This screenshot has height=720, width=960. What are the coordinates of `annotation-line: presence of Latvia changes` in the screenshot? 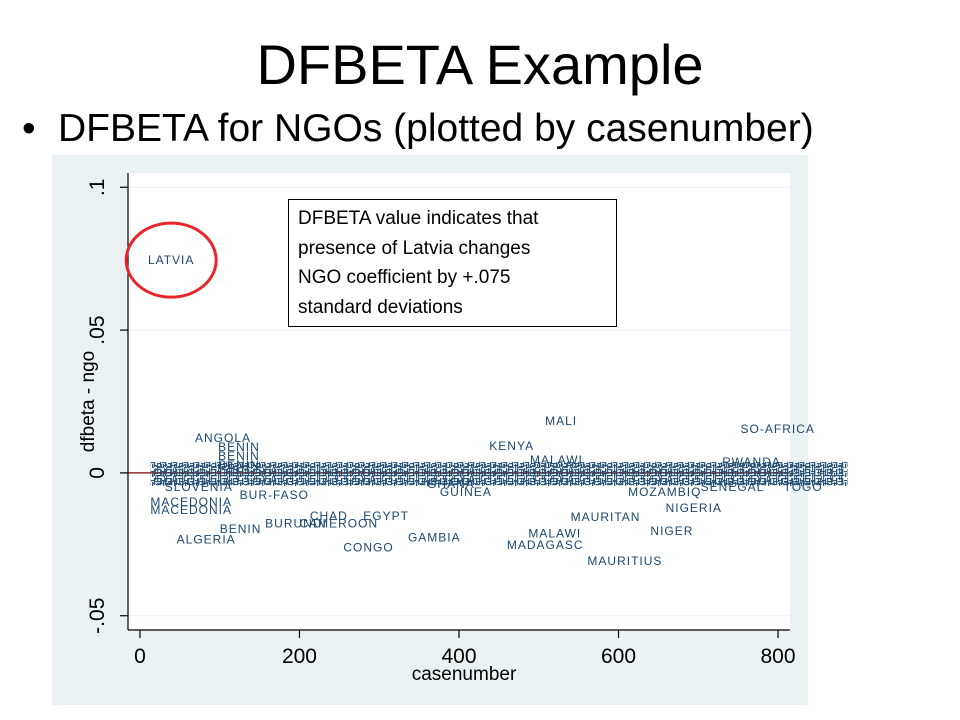 It's located at (414, 248).